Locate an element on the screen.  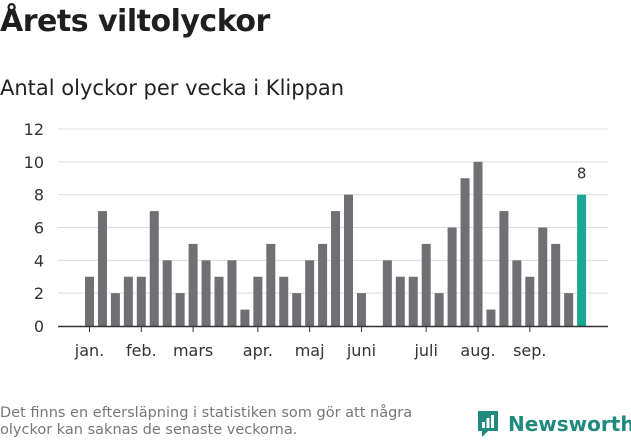
x-tick-label: sep. is located at coordinates (529, 350).